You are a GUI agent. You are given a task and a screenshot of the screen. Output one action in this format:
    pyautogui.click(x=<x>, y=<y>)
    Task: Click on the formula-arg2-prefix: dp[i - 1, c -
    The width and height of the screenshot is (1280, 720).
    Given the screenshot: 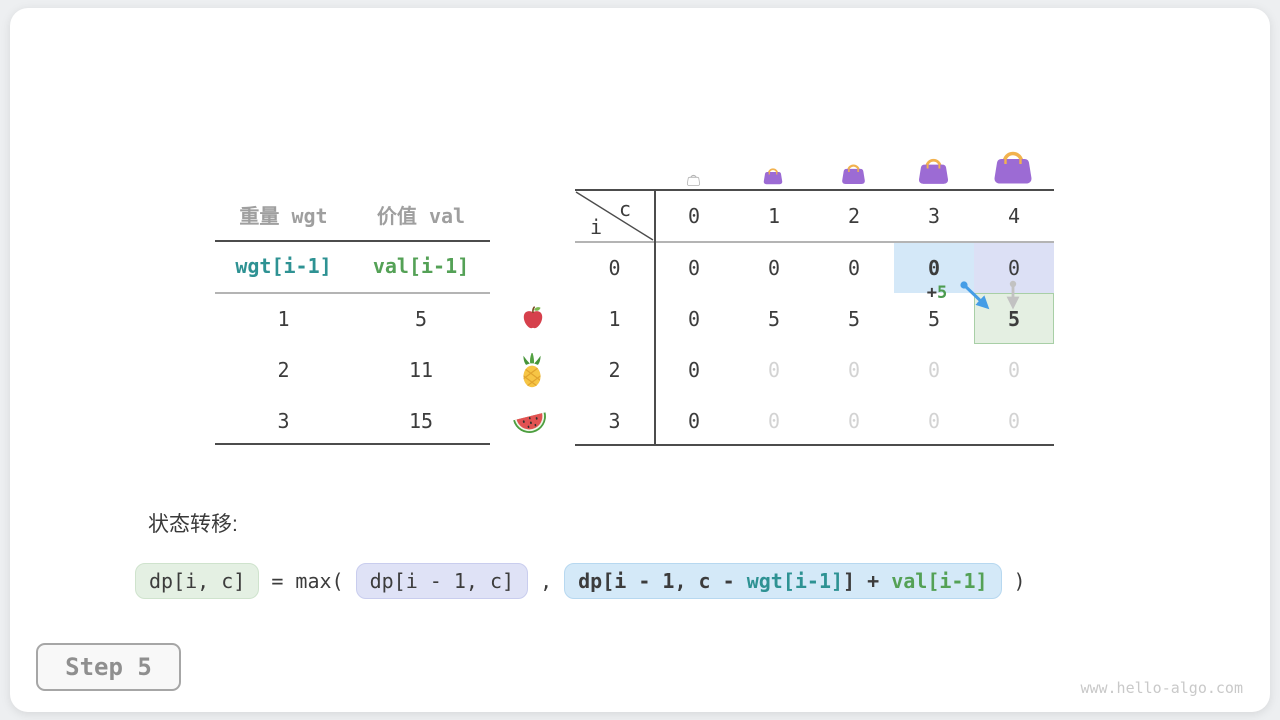 What is the action you would take?
    pyautogui.click(x=662, y=581)
    